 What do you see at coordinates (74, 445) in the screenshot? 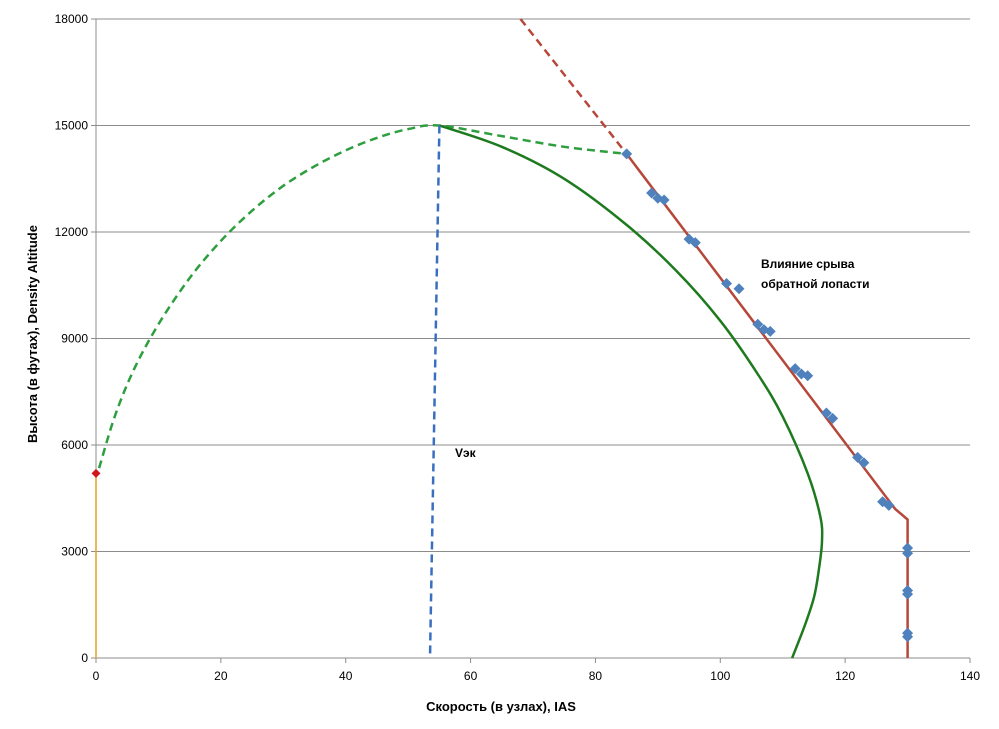
I see `tick-label-y-6000: 6000` at bounding box center [74, 445].